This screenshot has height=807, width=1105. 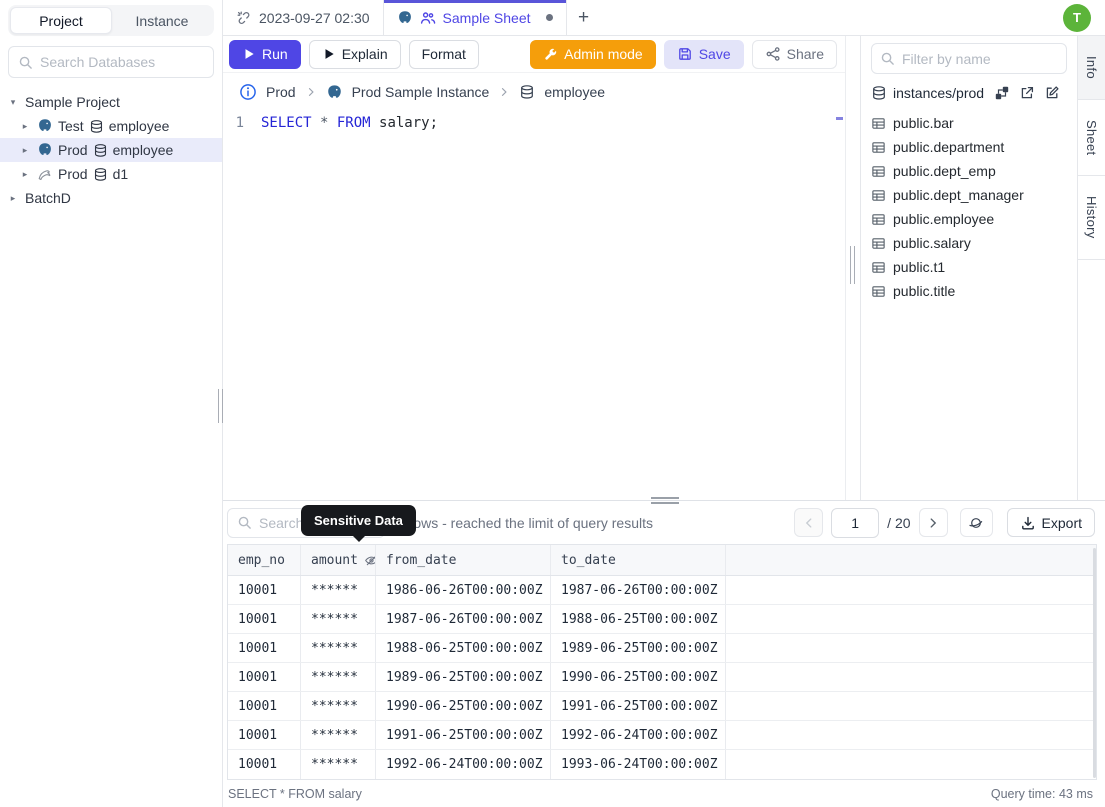 What do you see at coordinates (773, 54) in the screenshot?
I see `share-icon` at bounding box center [773, 54].